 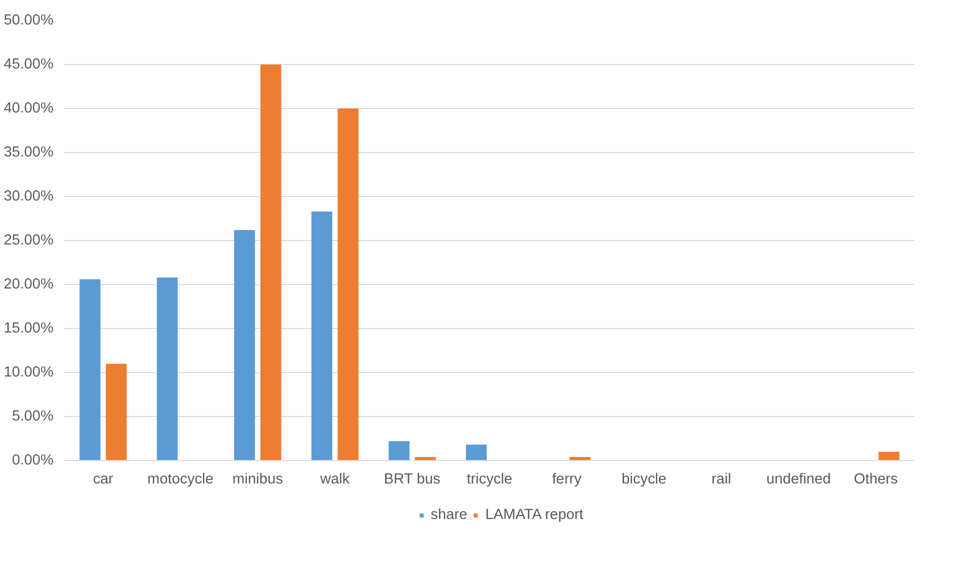 I want to click on y-tick-label: 35.00%, so click(x=29, y=152).